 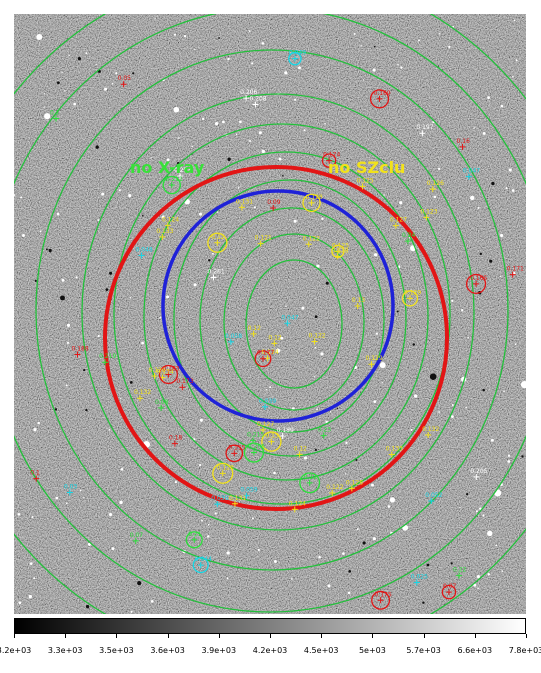 What do you see at coordinates (219, 650) in the screenshot?
I see `colorbar-tick-label: 3.9e+03` at bounding box center [219, 650].